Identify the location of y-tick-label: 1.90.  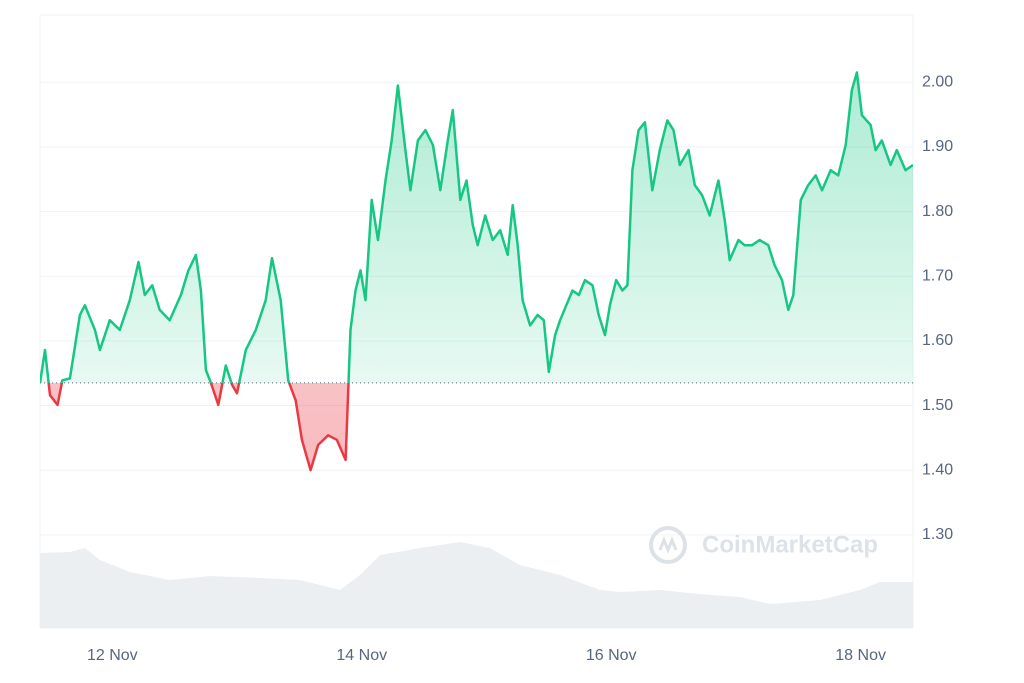
(937, 146).